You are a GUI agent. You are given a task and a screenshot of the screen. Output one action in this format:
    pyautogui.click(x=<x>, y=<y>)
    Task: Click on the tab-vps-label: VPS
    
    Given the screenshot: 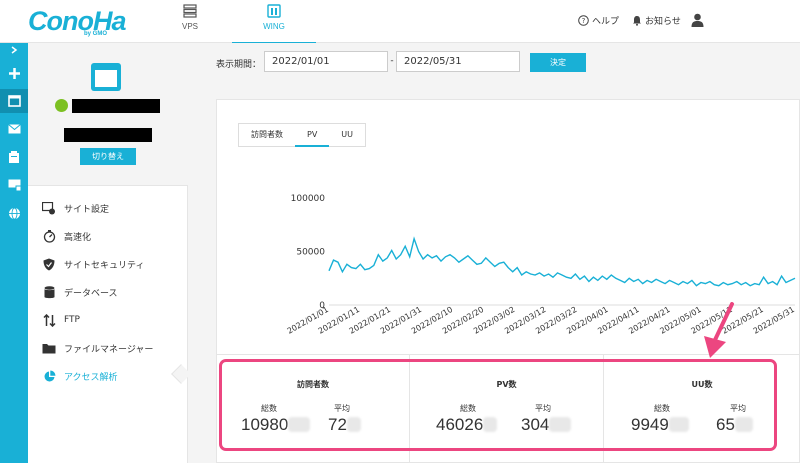 What is the action you would take?
    pyautogui.click(x=189, y=26)
    